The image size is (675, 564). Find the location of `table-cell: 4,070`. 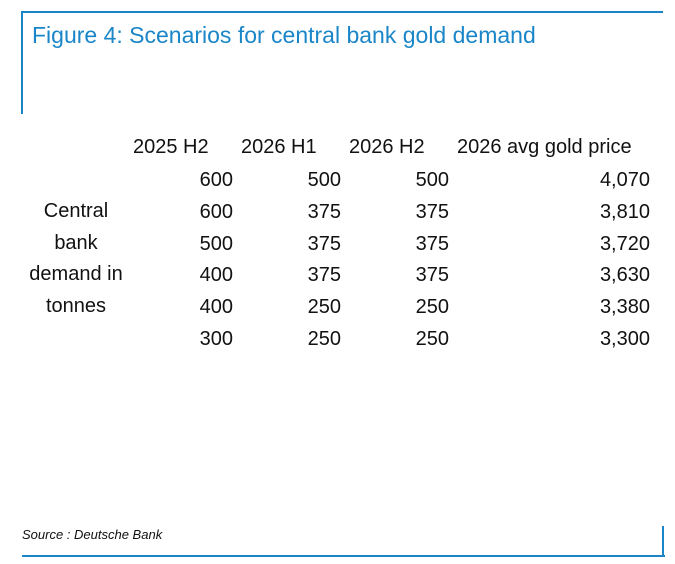

table-cell: 4,070 is located at coordinates (624, 180).